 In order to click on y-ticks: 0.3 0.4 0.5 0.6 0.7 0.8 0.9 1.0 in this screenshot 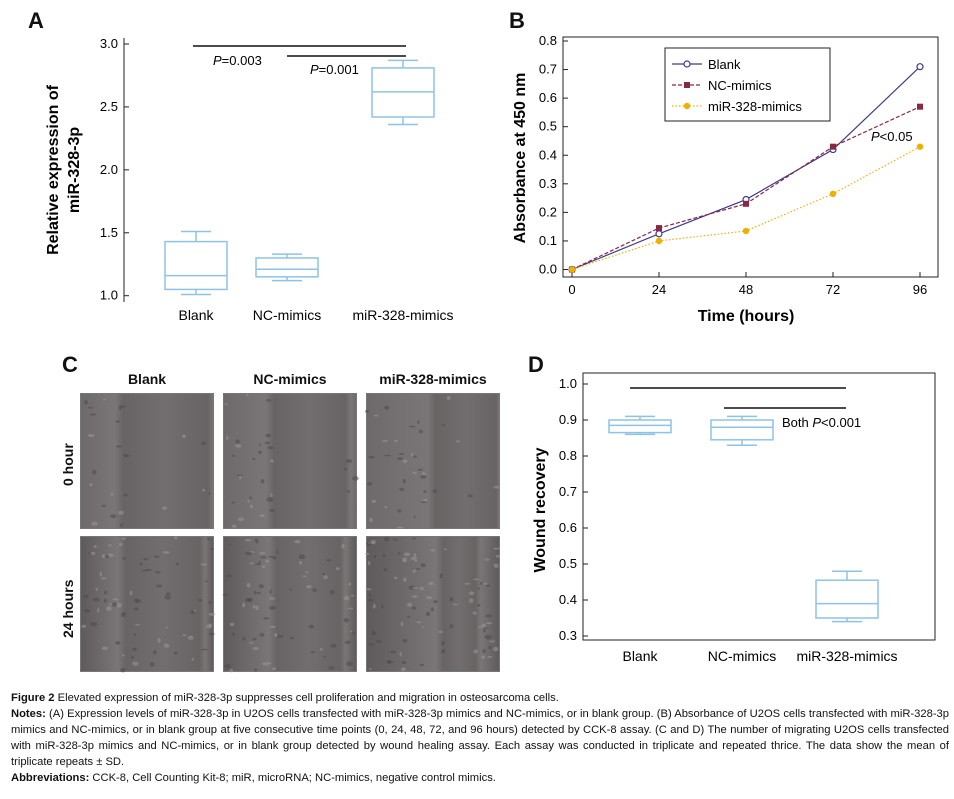, I will do `click(573, 509)`.